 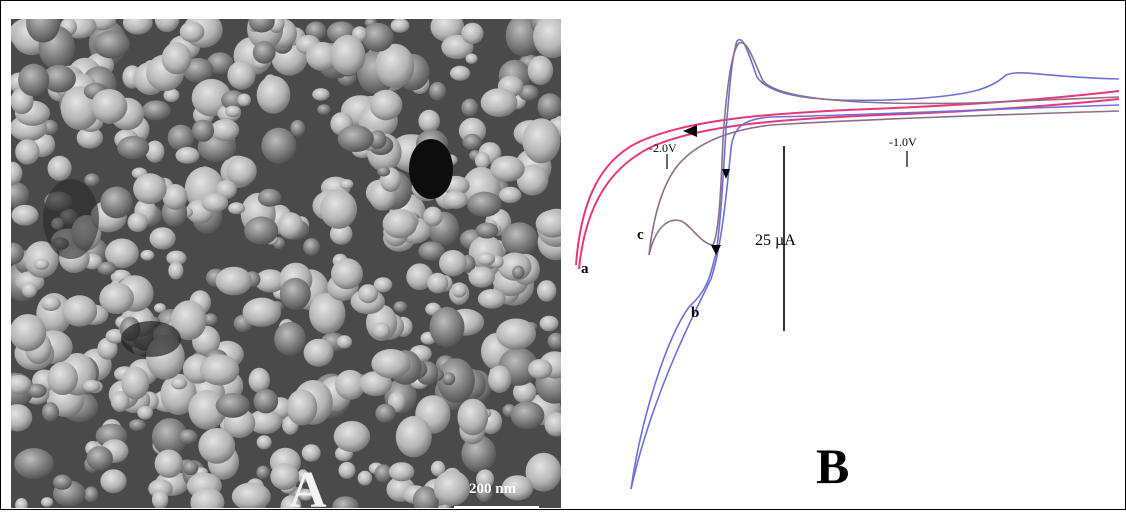 I want to click on curve-label-a: a, so click(x=585, y=269).